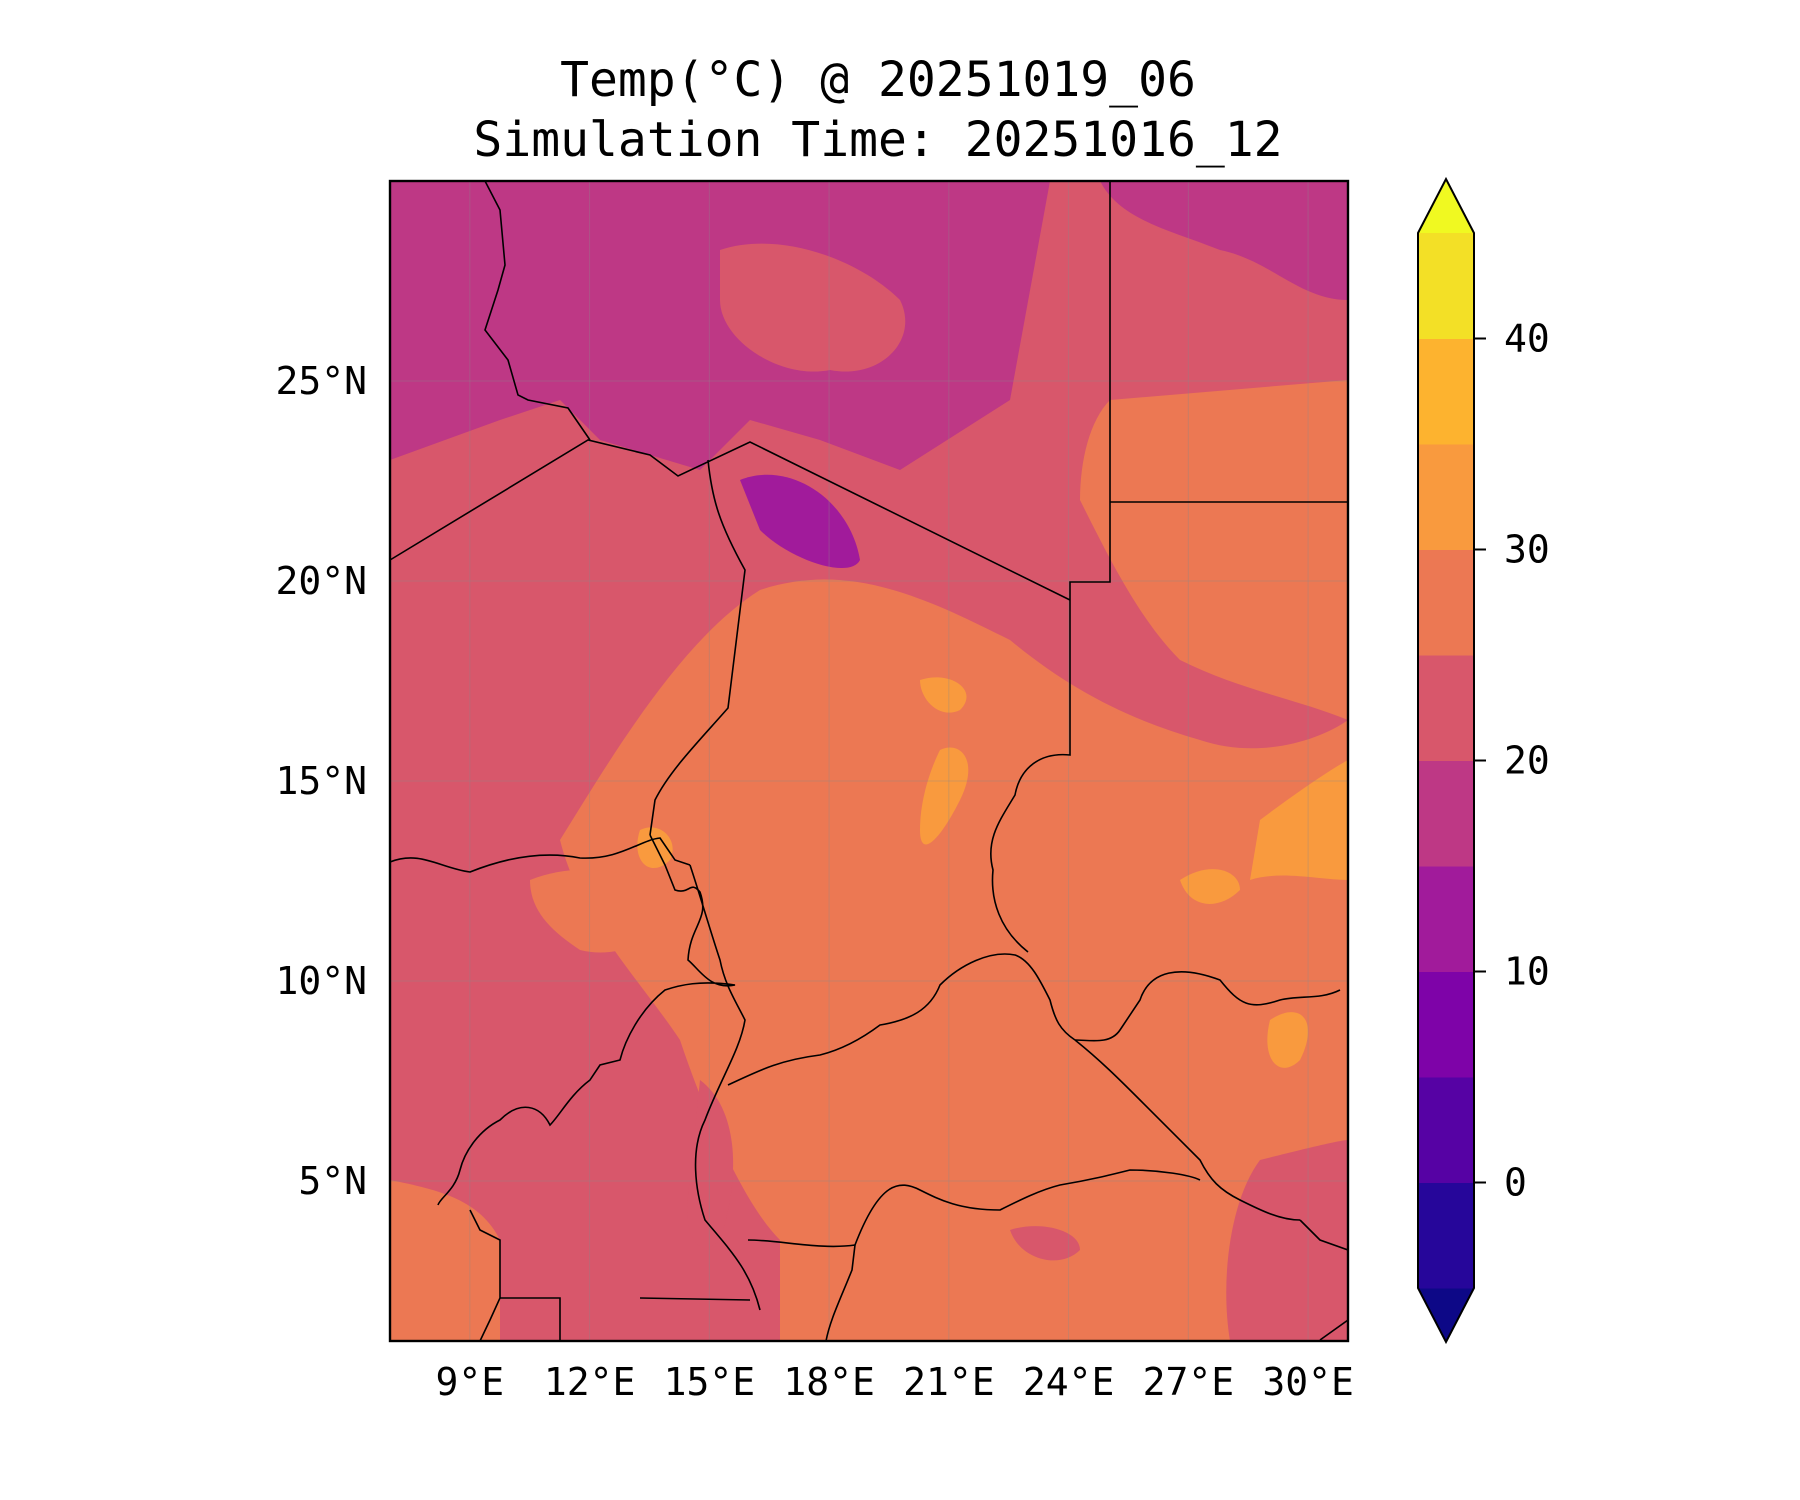  I want to click on colorbar, so click(1446, 760).